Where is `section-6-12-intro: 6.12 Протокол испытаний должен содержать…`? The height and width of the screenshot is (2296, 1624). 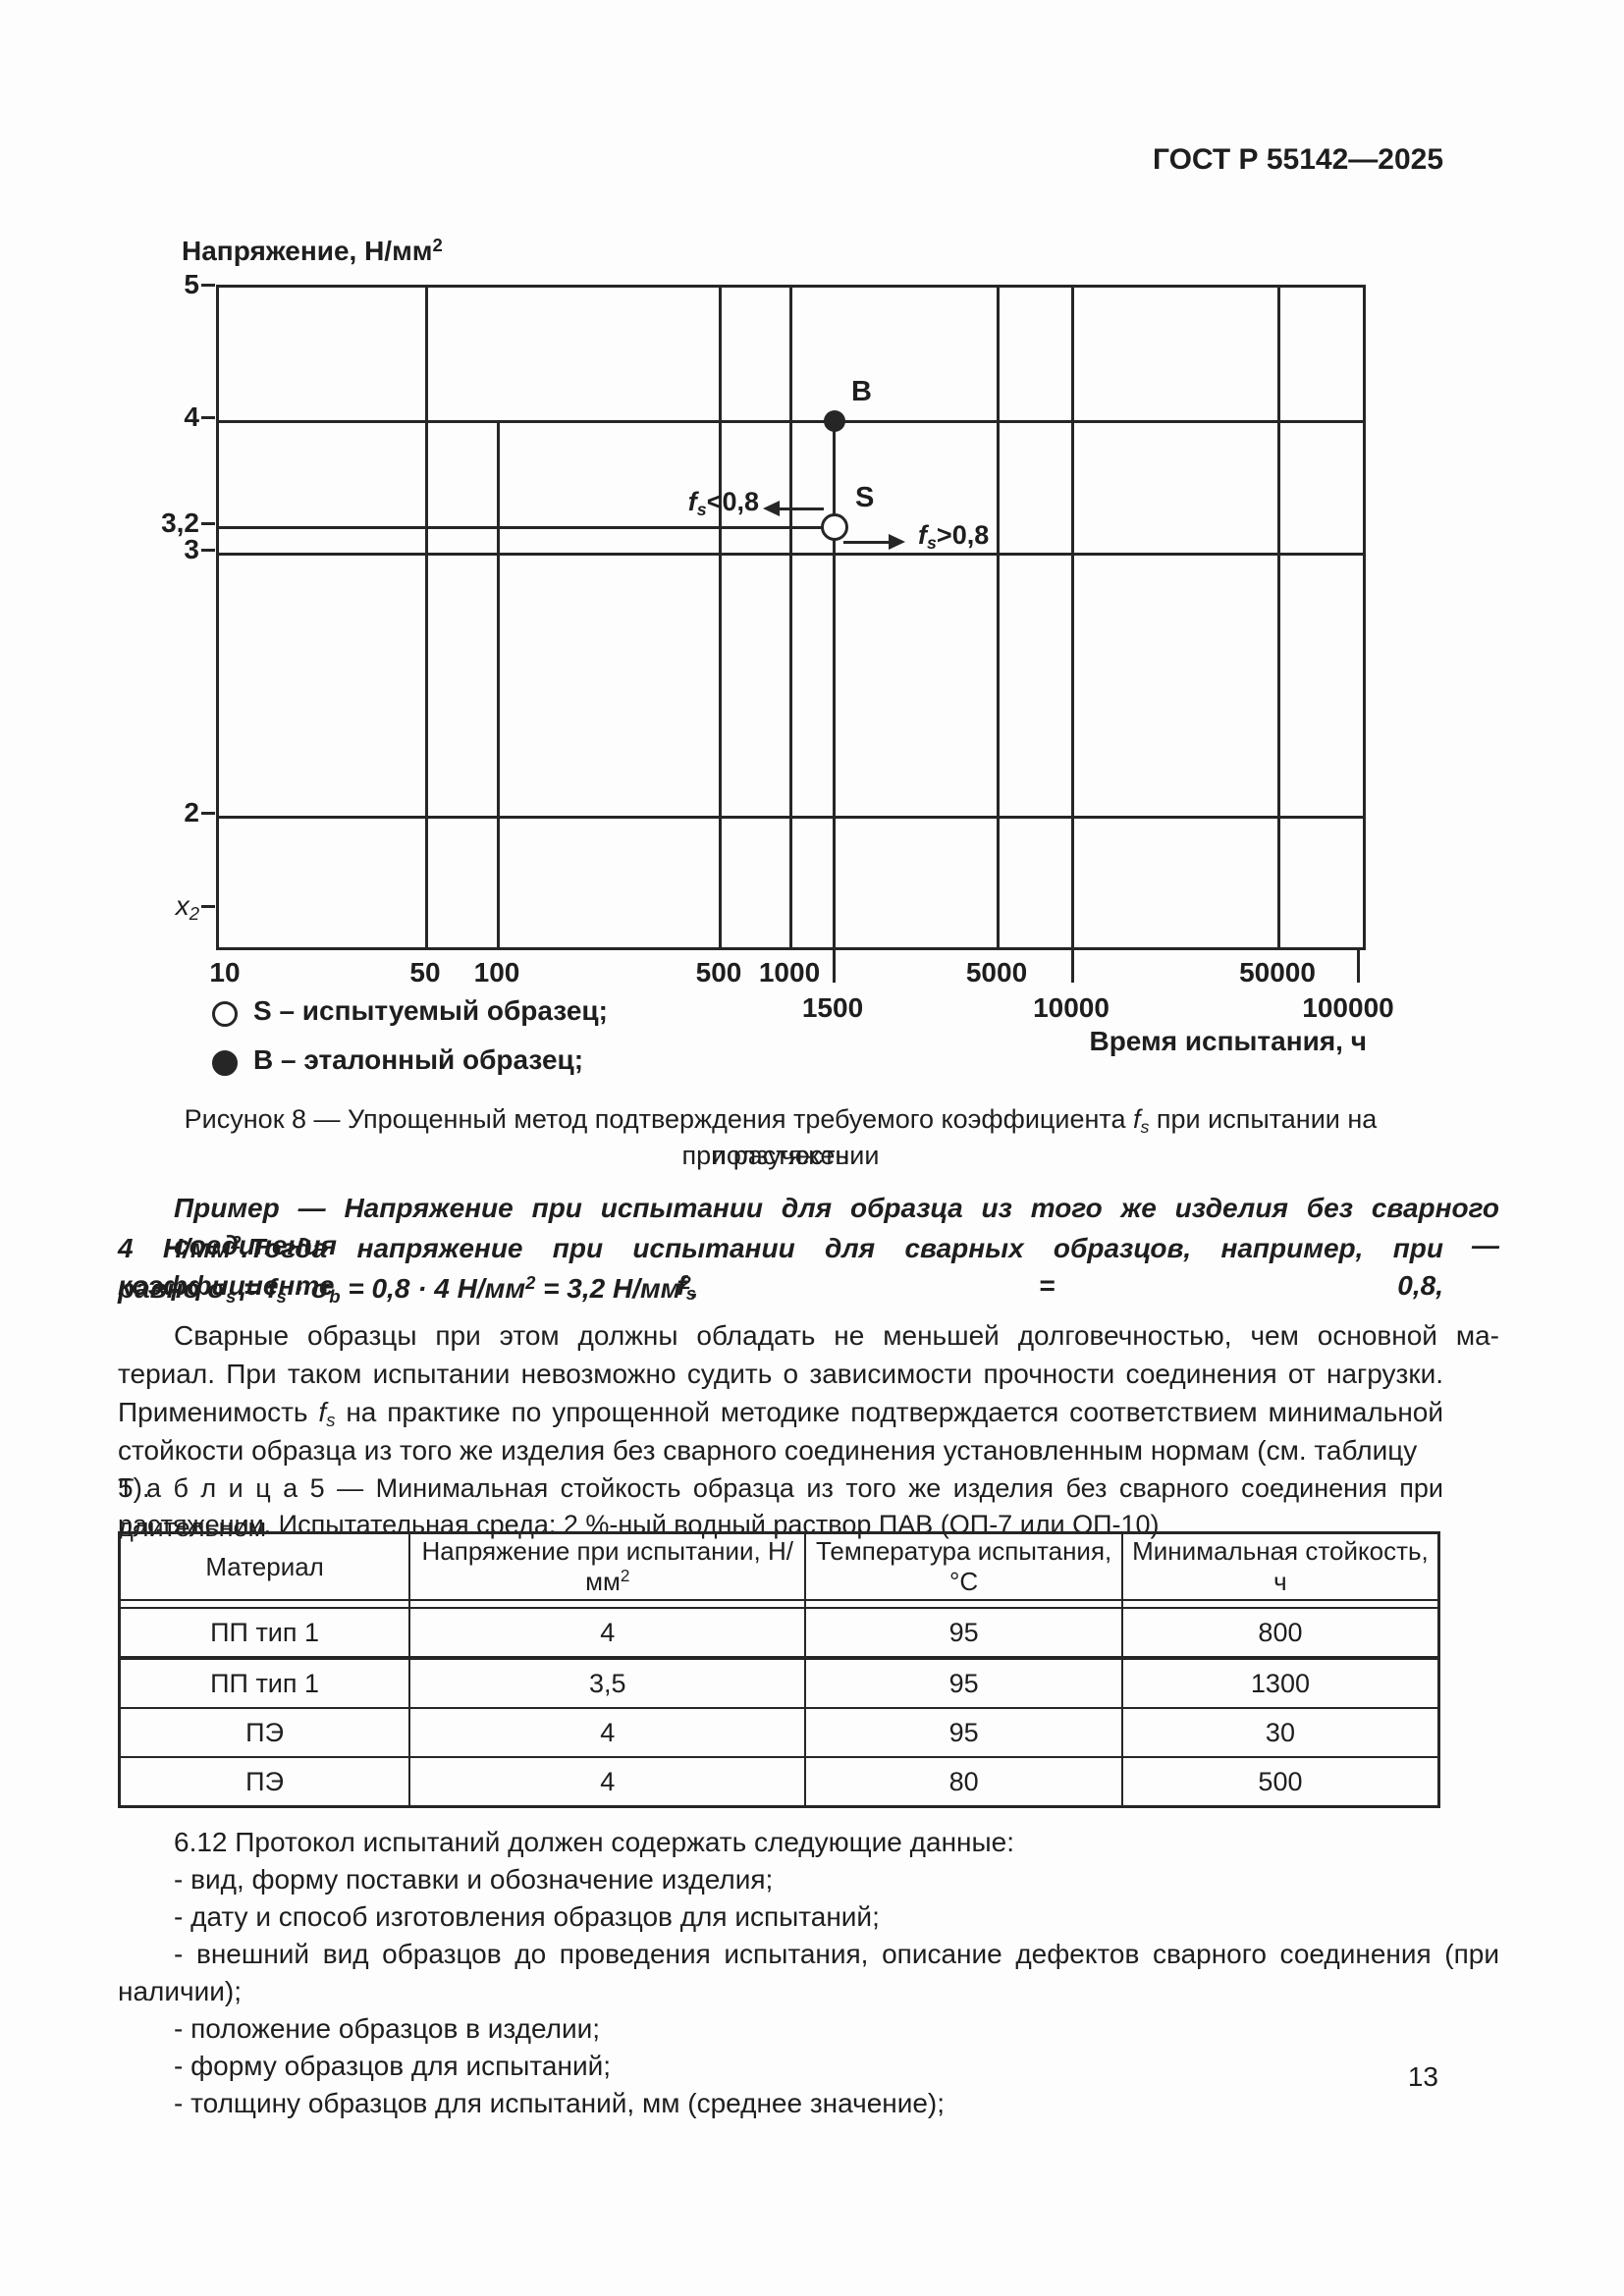
section-6-12-intro: 6.12 Протокол испытаний должен содержать… is located at coordinates (594, 1842).